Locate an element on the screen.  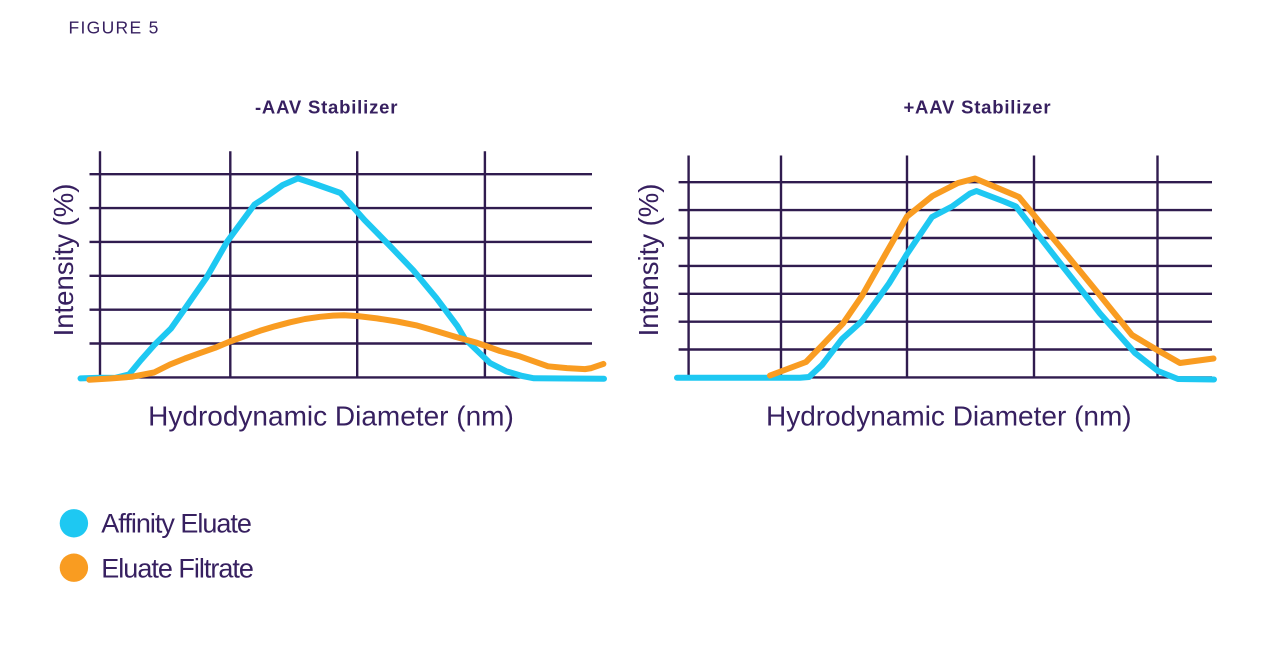
svg-text: +AAV Stabilizer is located at coordinates (977, 106).